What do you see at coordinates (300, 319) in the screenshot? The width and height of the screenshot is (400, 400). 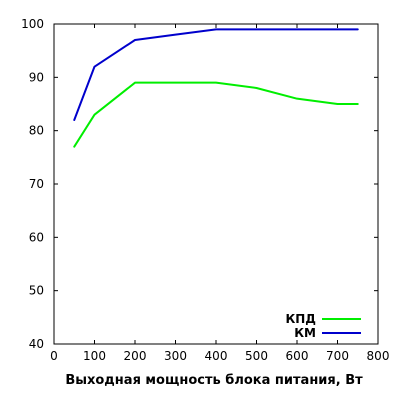 I see `legend-label: КПД` at bounding box center [300, 319].